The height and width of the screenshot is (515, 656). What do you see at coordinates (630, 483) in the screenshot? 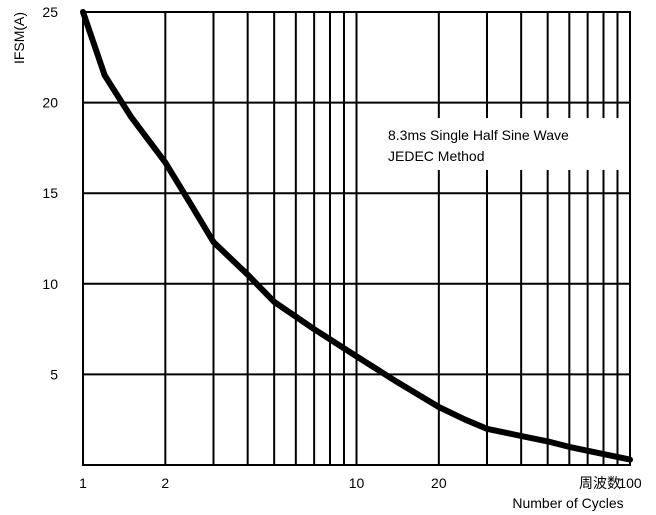
I see `x-tick-label: 100` at bounding box center [630, 483].